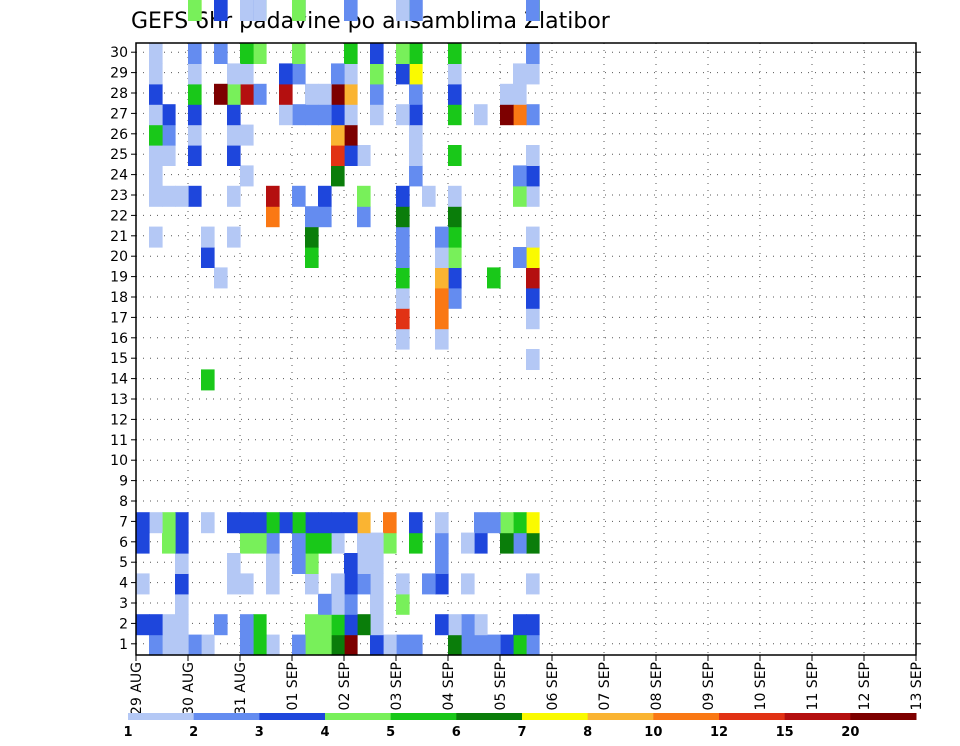 The image size is (960, 746). I want to click on legend-label: 2, so click(193, 732).